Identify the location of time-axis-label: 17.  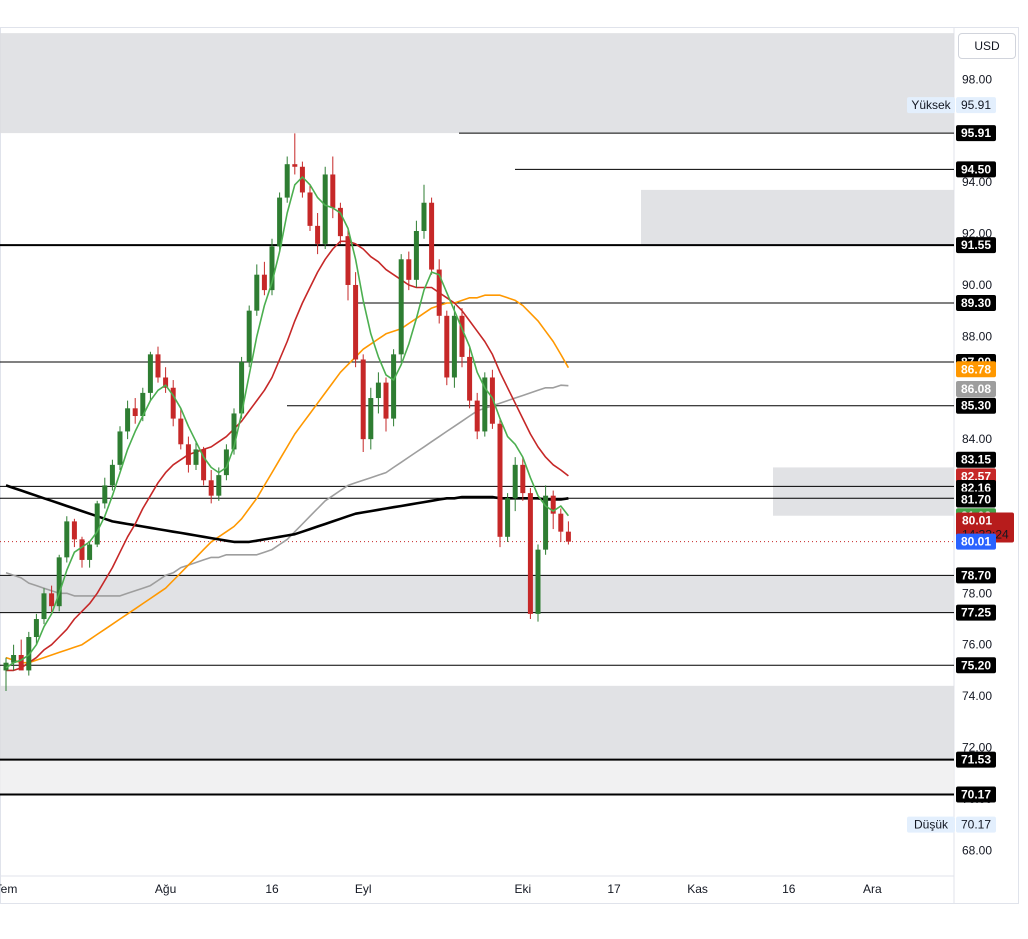
(614, 889).